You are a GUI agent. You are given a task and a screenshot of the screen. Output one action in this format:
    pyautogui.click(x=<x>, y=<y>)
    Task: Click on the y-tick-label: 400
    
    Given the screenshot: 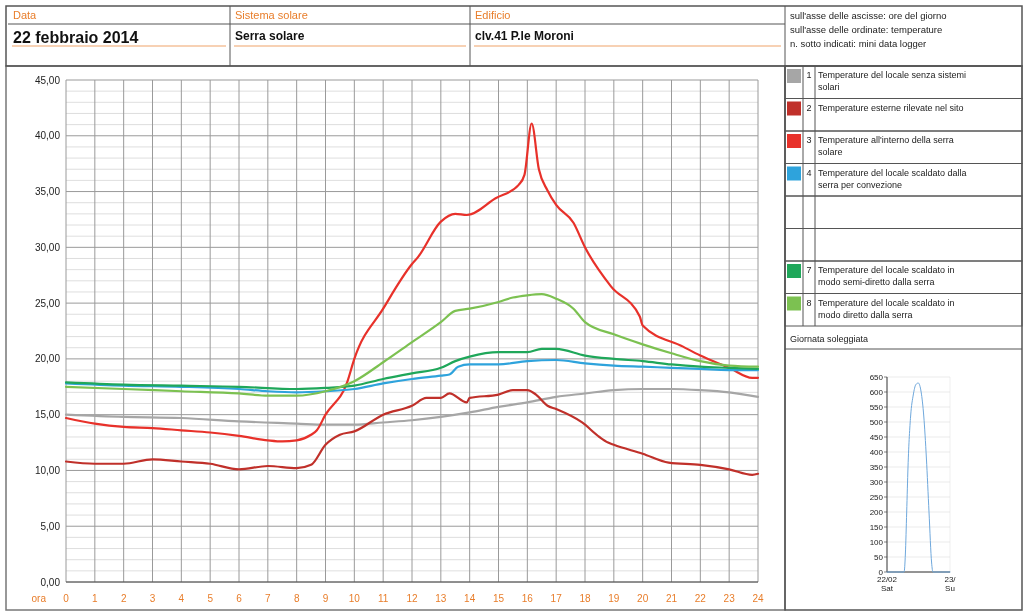 What is the action you would take?
    pyautogui.click(x=876, y=452)
    